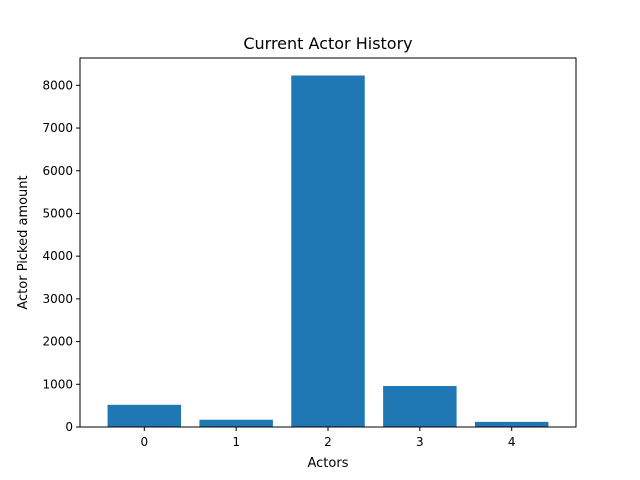 This screenshot has height=480, width=640. Describe the element at coordinates (57, 342) in the screenshot. I see `y-tick-label: 2000` at that location.